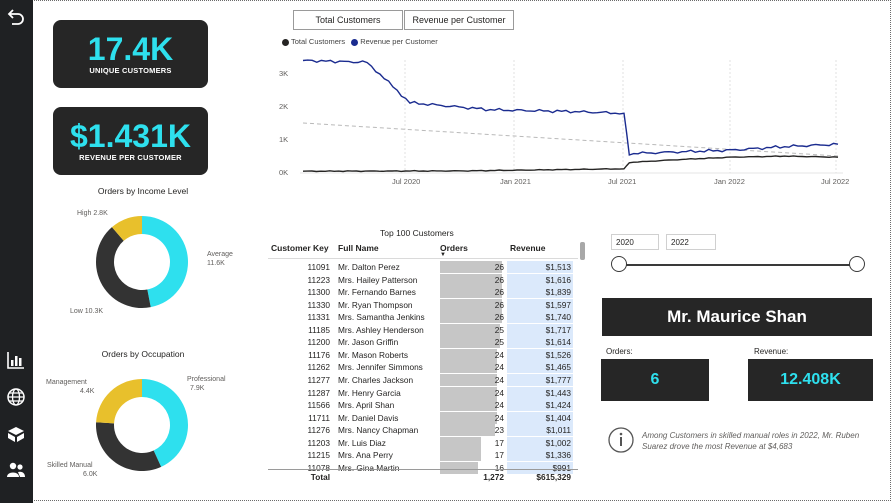  Describe the element at coordinates (737, 317) in the screenshot. I see `selected-customer-name: Mr. Maurice Shan` at that location.